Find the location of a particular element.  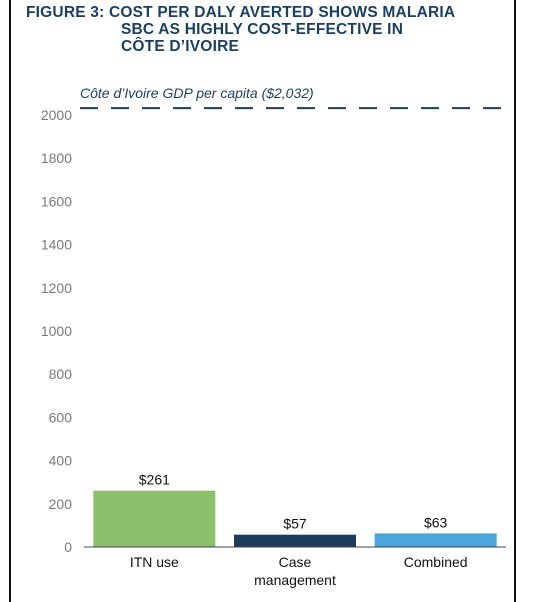

x-category-label: Case is located at coordinates (295, 562).